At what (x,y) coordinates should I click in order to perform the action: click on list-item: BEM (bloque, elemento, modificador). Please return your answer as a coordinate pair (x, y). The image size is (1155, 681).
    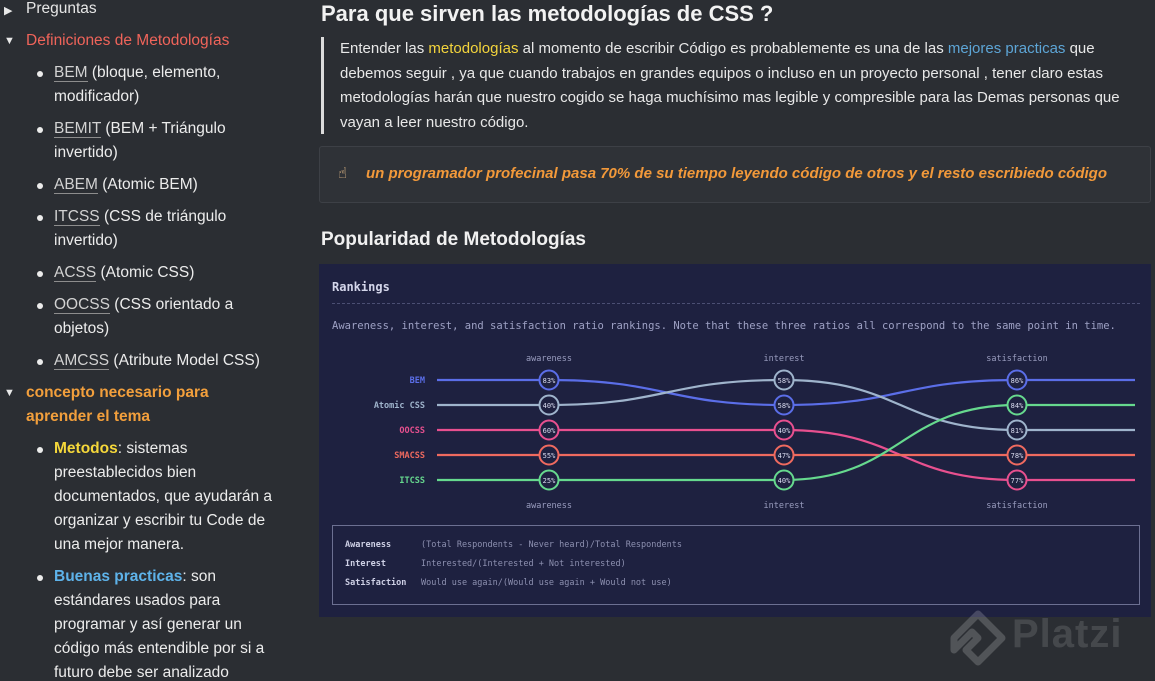
    Looking at the image, I should click on (161, 85).